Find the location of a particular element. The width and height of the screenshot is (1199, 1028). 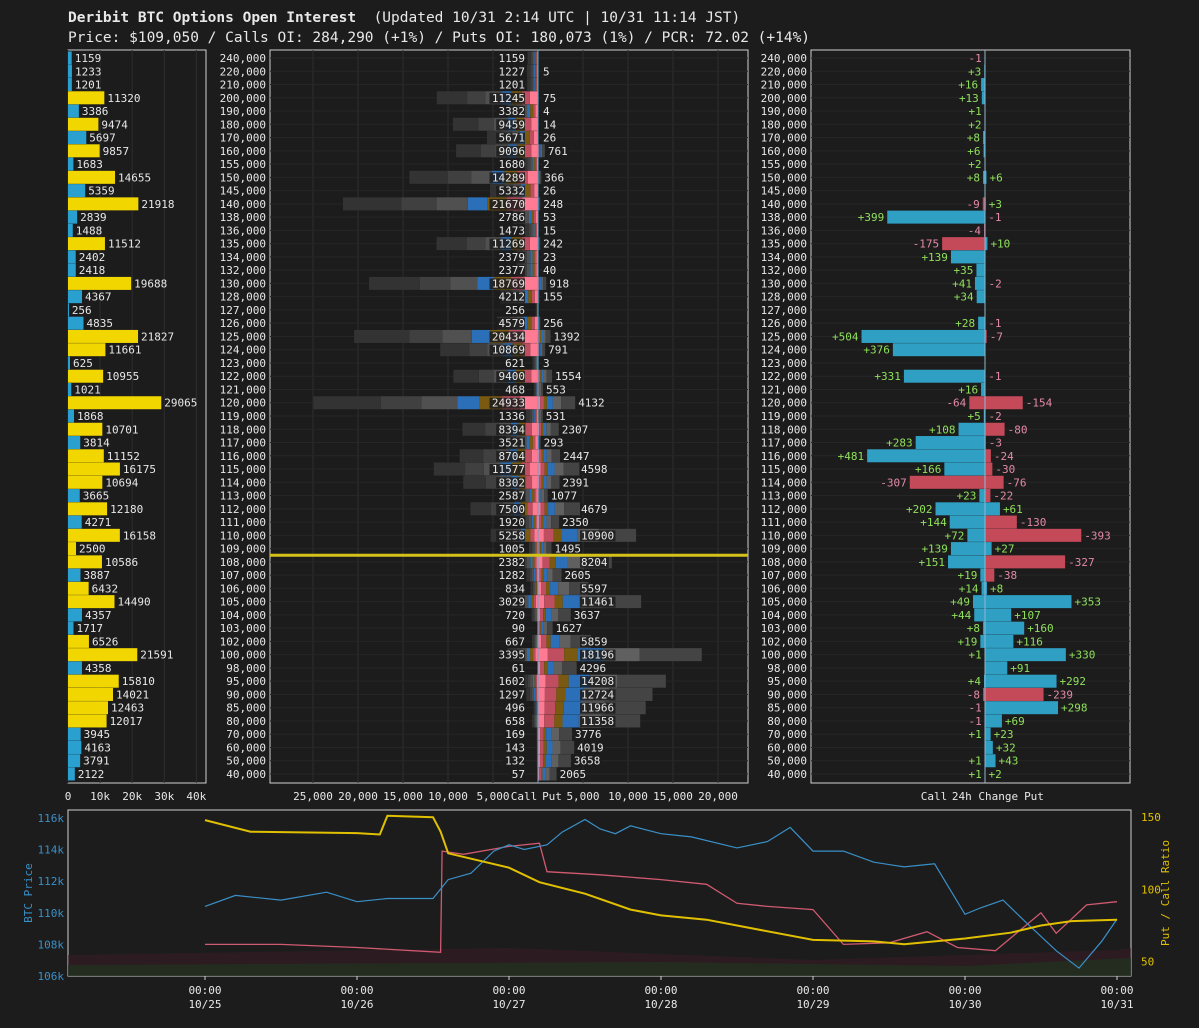

strike-label-right: 122,000 is located at coordinates (784, 376).